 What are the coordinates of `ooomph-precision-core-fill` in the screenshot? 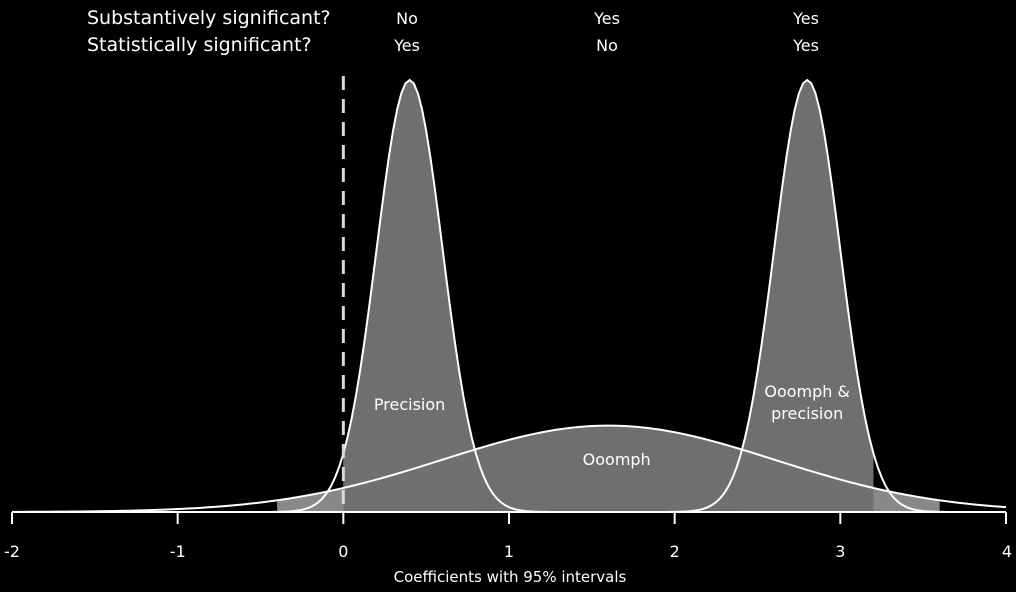 It's located at (807, 296).